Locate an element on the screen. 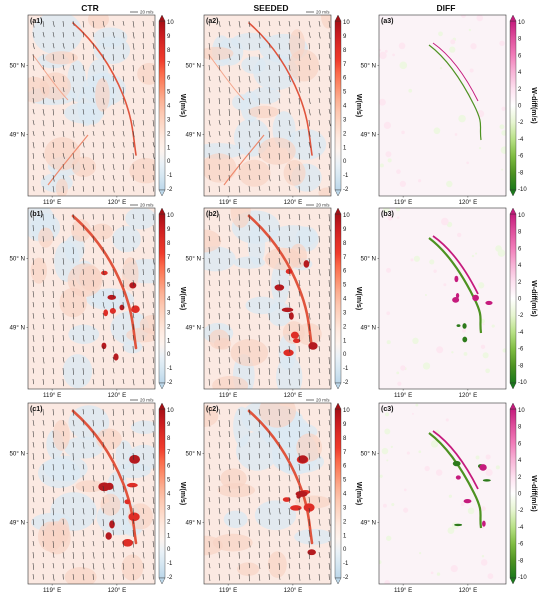 This screenshot has height=607, width=550. colorbar-tick-label: 3 is located at coordinates (169, 120).